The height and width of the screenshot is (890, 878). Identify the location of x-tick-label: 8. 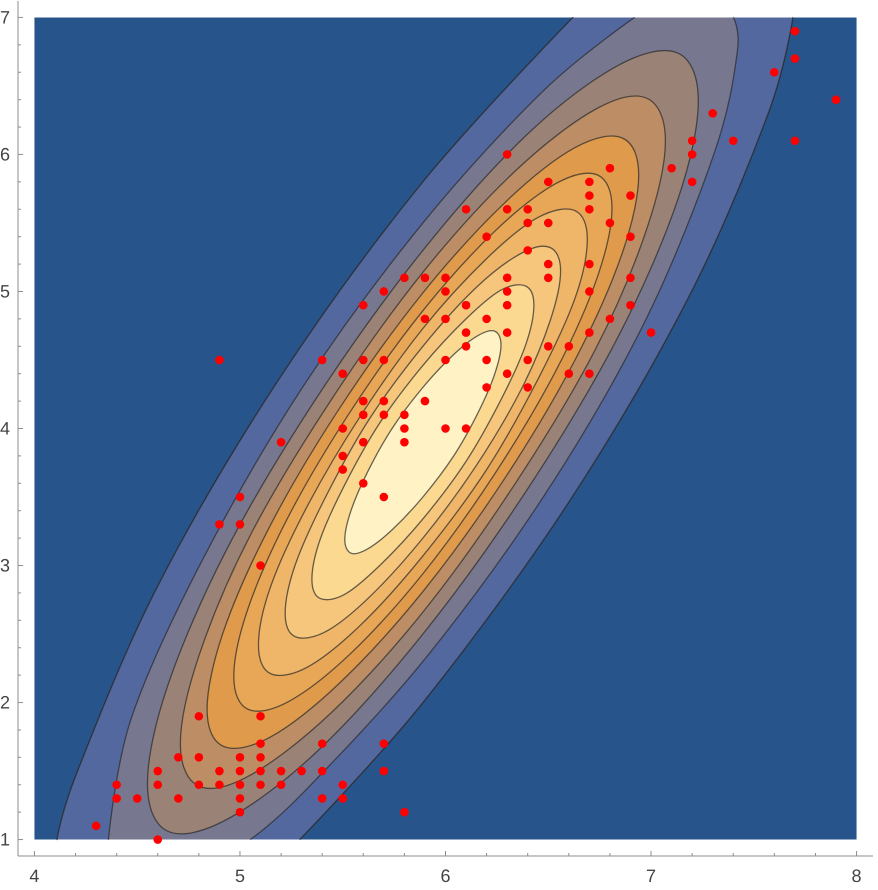
(857, 876).